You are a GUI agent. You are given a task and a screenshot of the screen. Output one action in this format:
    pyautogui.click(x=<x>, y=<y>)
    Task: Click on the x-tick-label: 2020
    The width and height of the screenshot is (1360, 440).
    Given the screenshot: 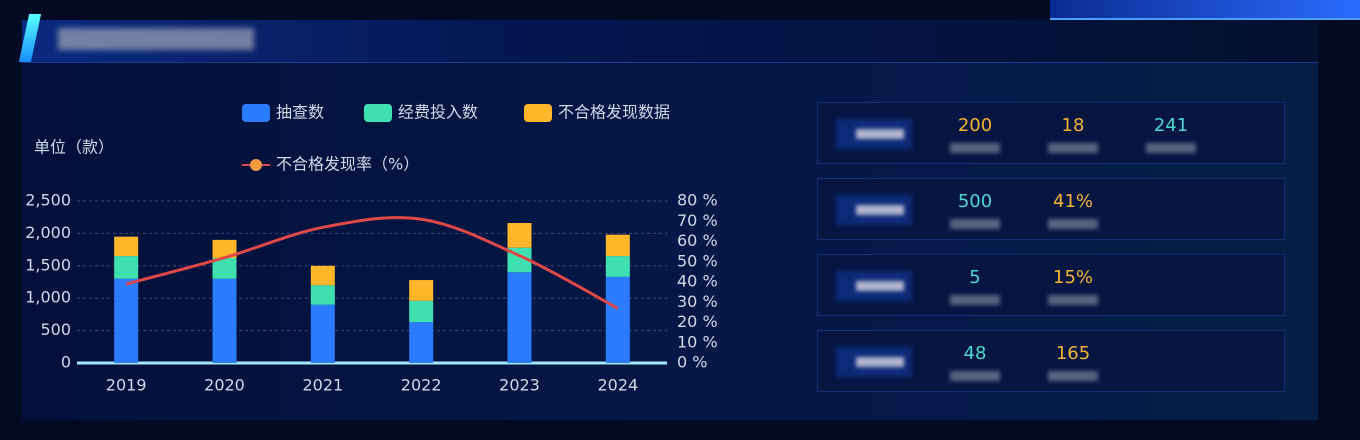 What is the action you would take?
    pyautogui.click(x=224, y=385)
    